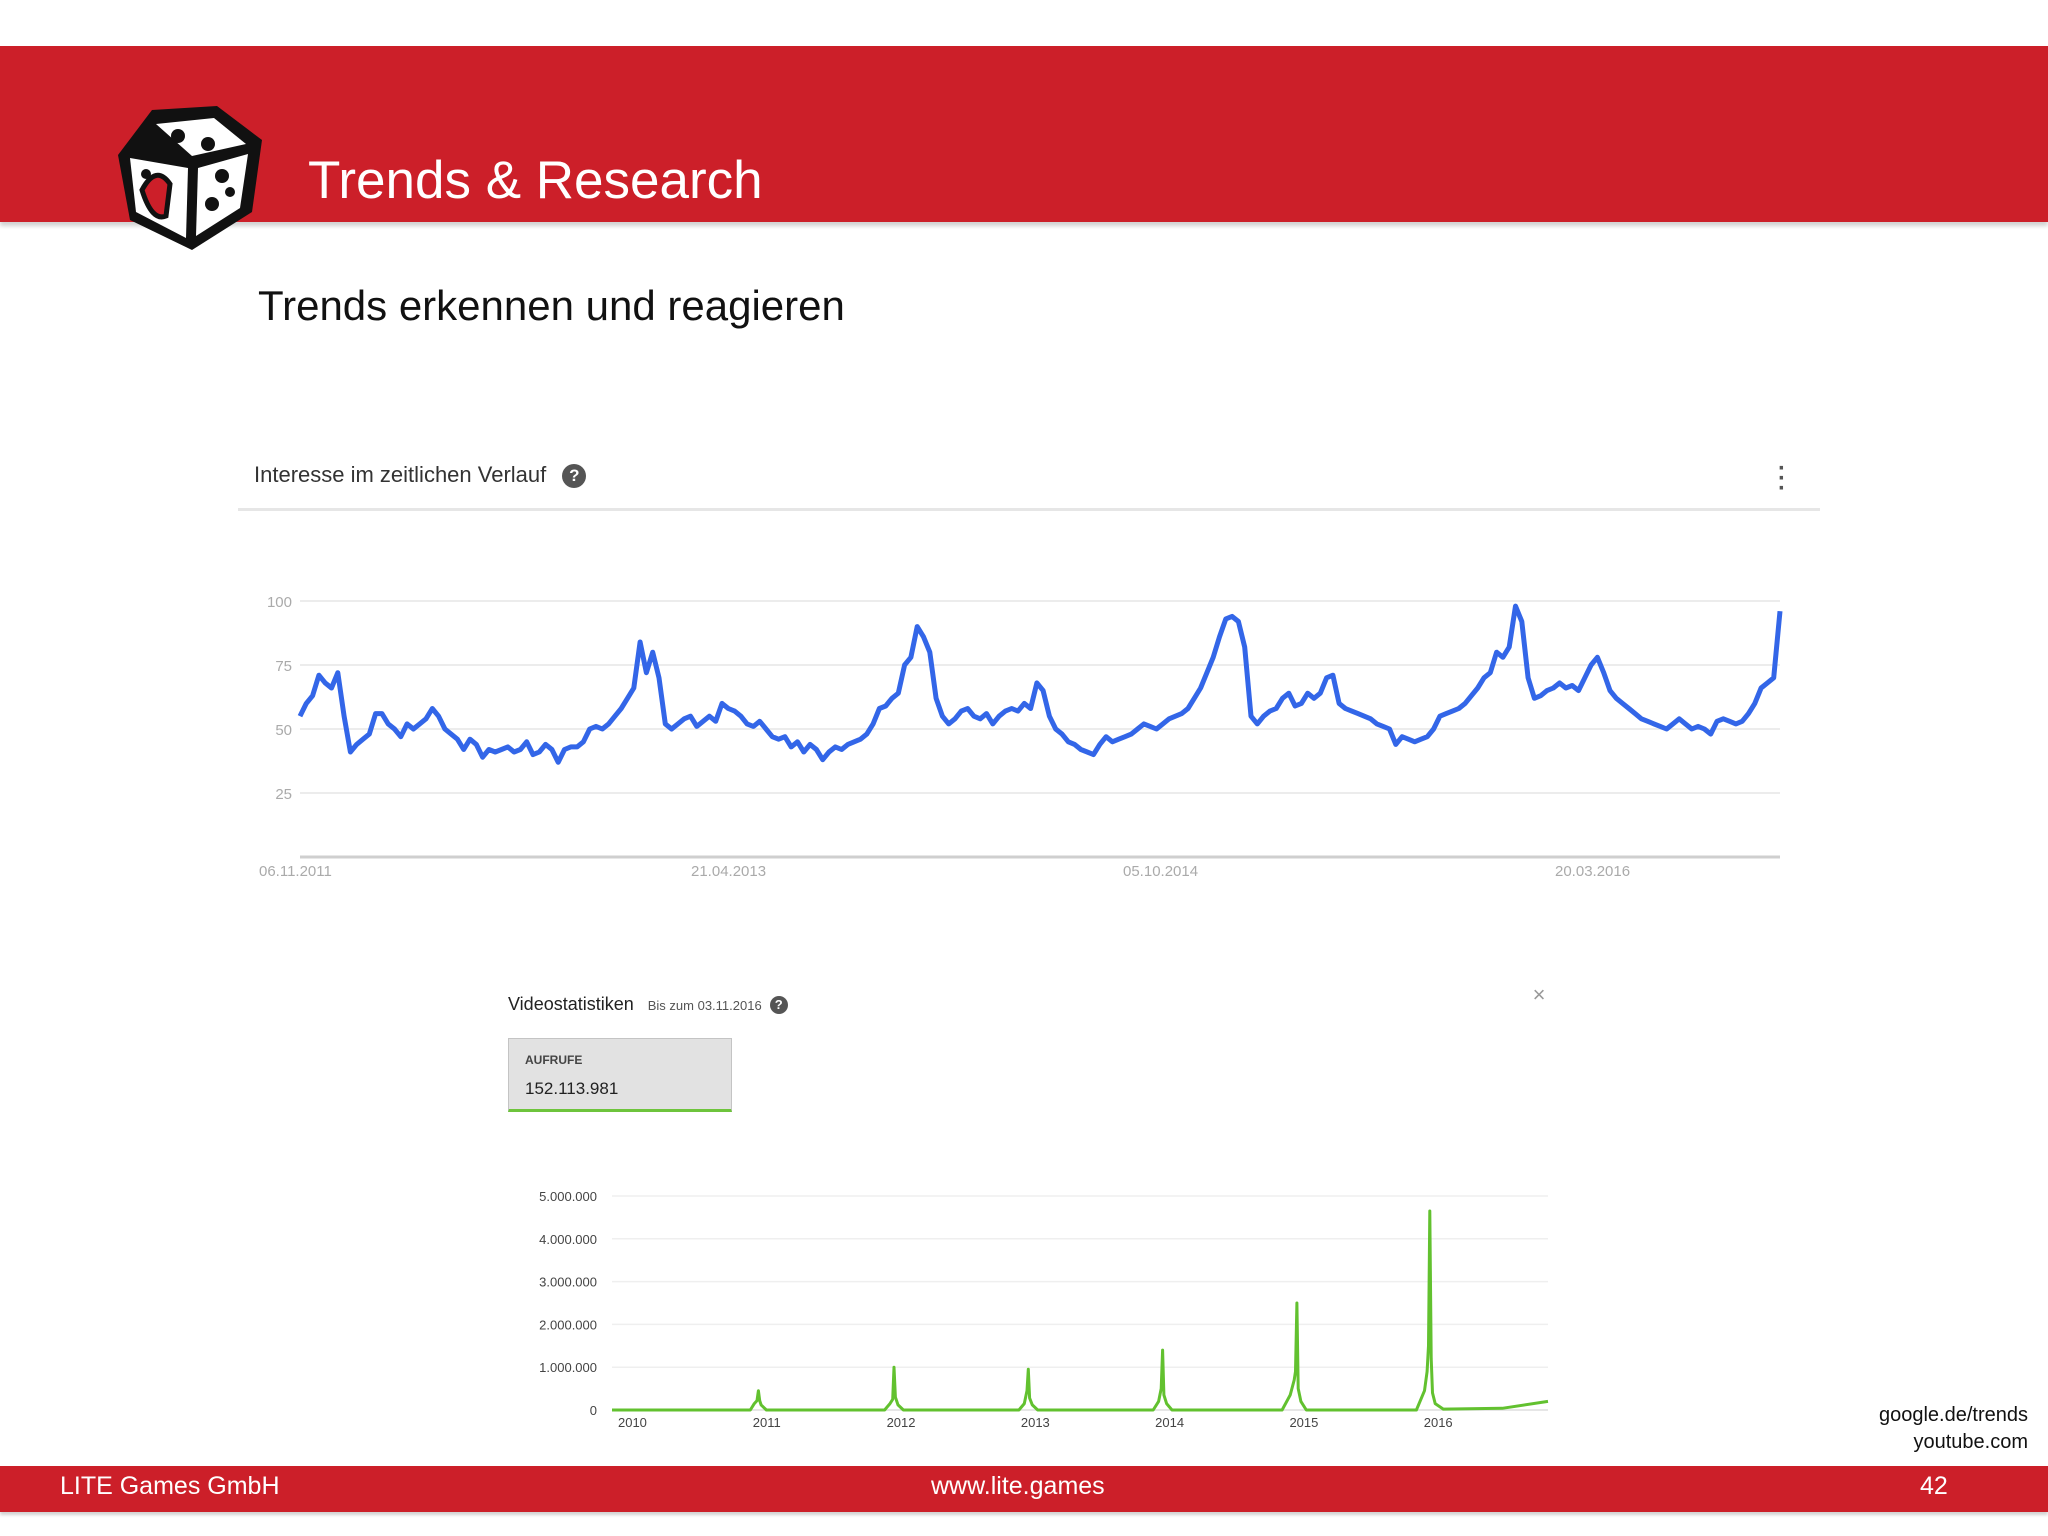 This screenshot has height=1536, width=2048. I want to click on trends-card-header: Interesse im zeitlichen Verlauf?, so click(420, 475).